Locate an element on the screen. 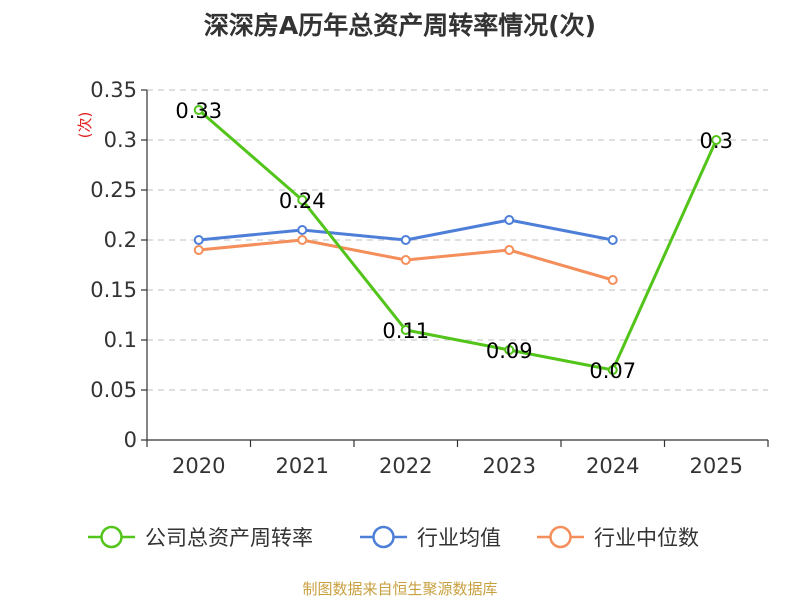 This screenshot has height=600, width=800. y-tick-labels: 0 0.05 0.1 0.15 0.2 0.25 0.3 0.35 is located at coordinates (118, 265).